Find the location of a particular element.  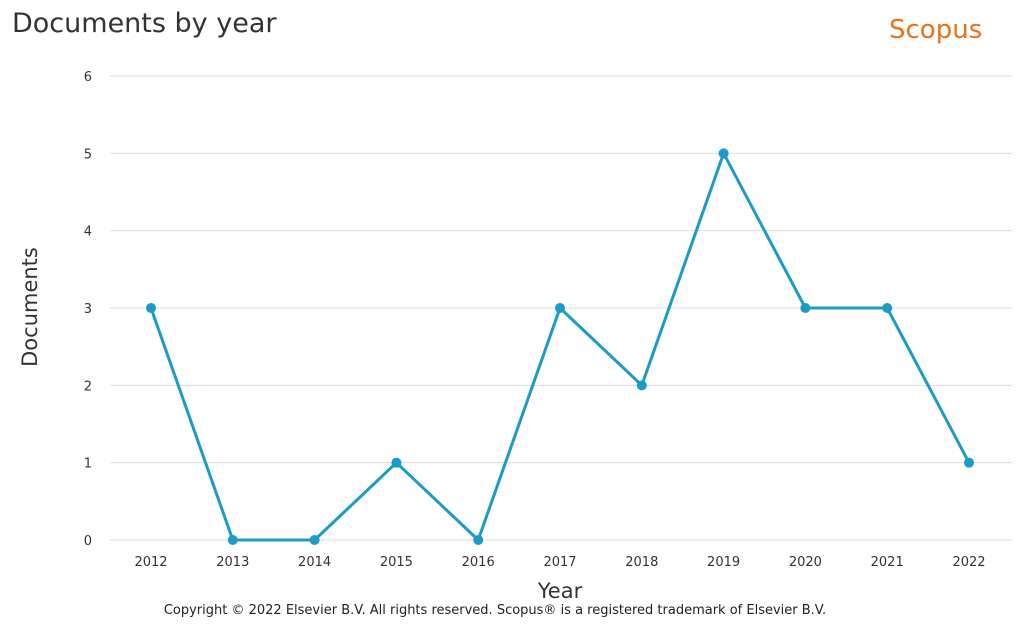

x-tick-label: 2012 is located at coordinates (150, 562).